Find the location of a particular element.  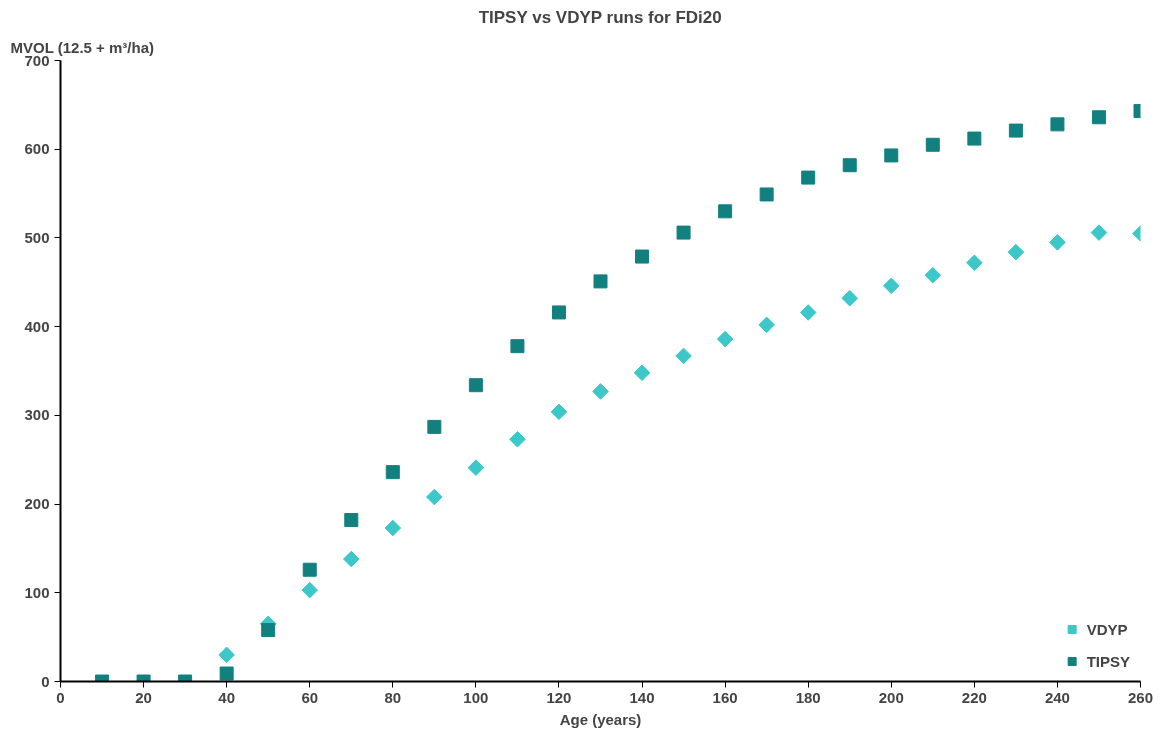

x-tick-label: 240 is located at coordinates (1057, 697).